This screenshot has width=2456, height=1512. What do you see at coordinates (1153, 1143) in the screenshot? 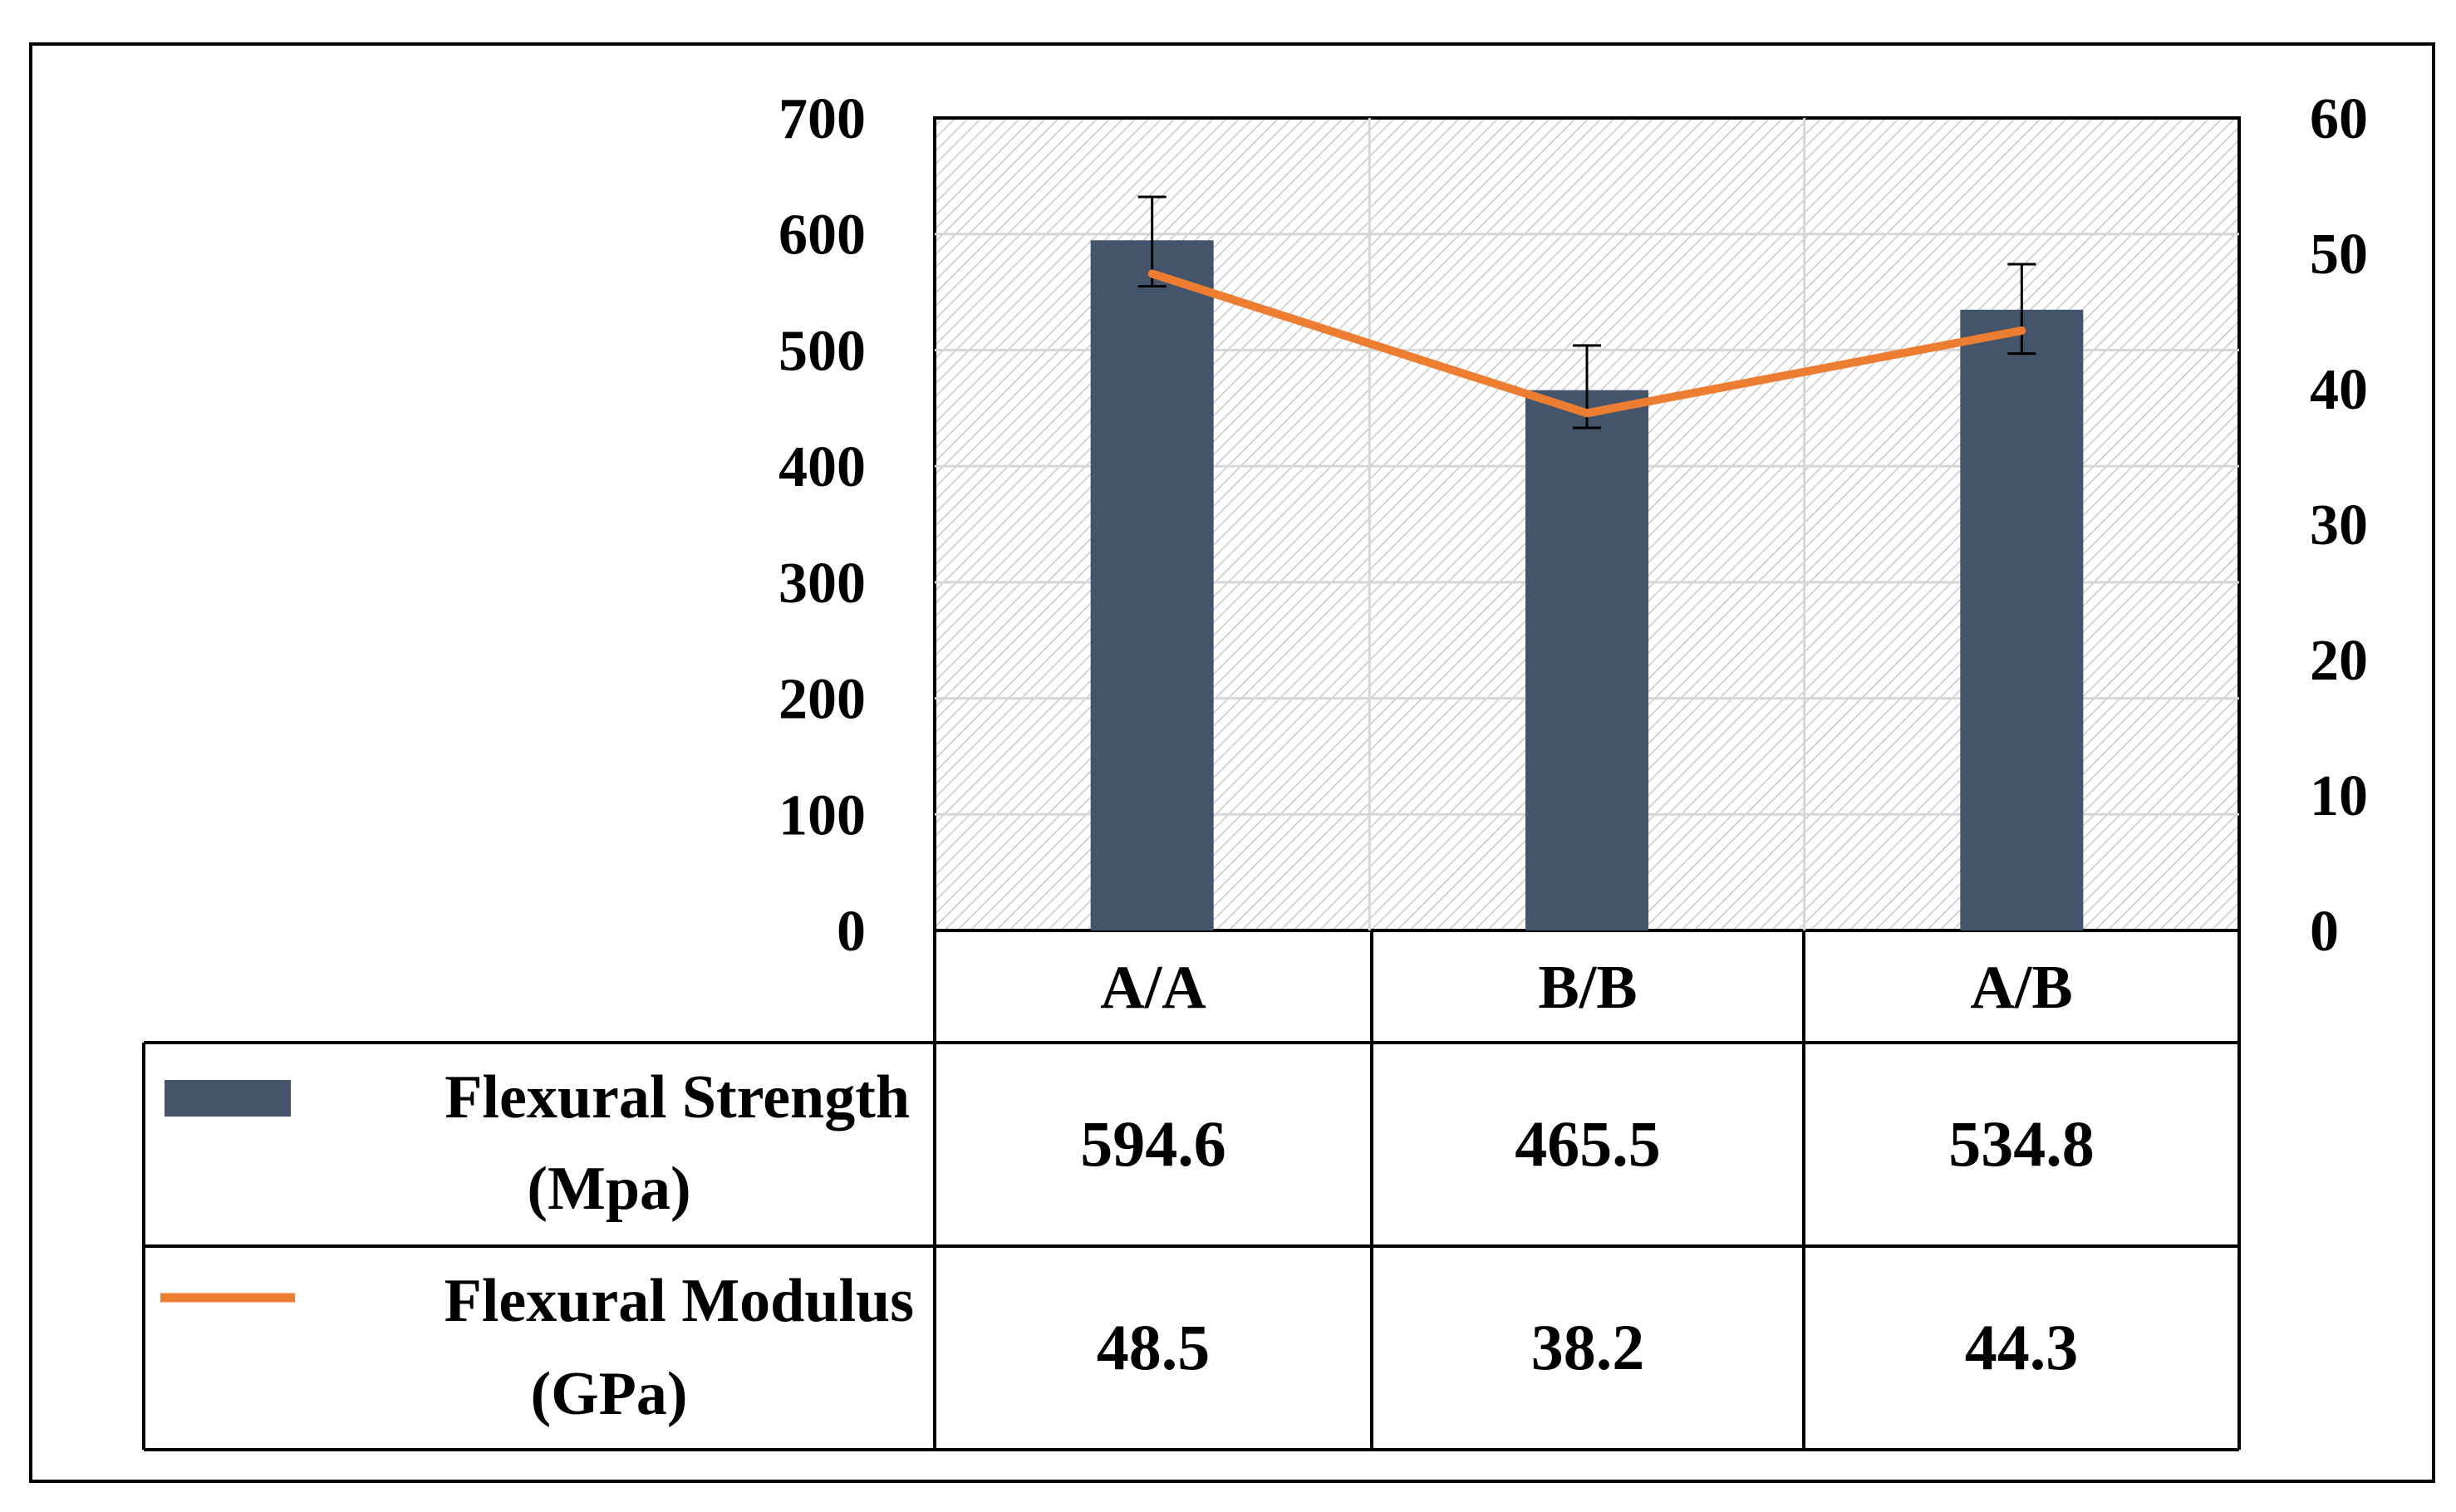
I see `table-cell: 594.6` at bounding box center [1153, 1143].